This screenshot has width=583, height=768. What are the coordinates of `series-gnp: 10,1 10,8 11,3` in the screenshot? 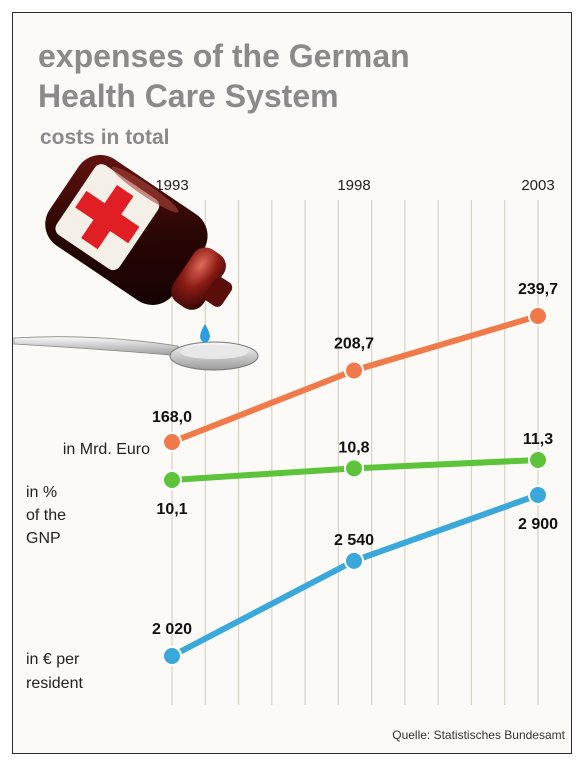 It's located at (354, 474).